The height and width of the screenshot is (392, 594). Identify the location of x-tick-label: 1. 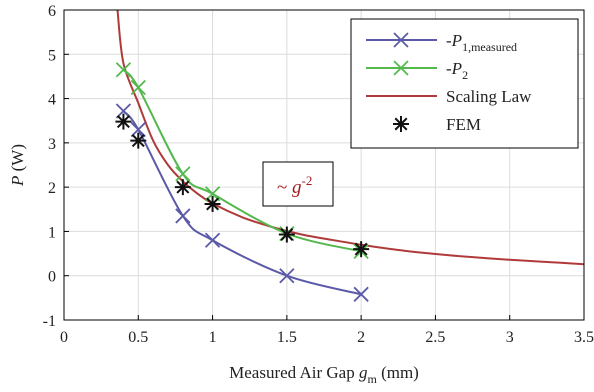
(213, 337).